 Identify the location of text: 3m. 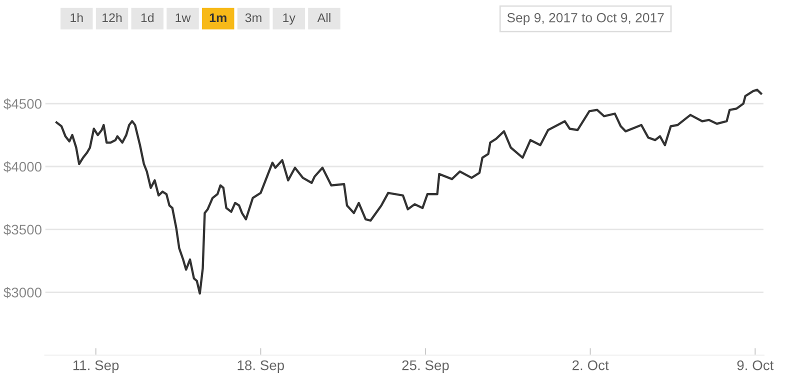
(253, 17).